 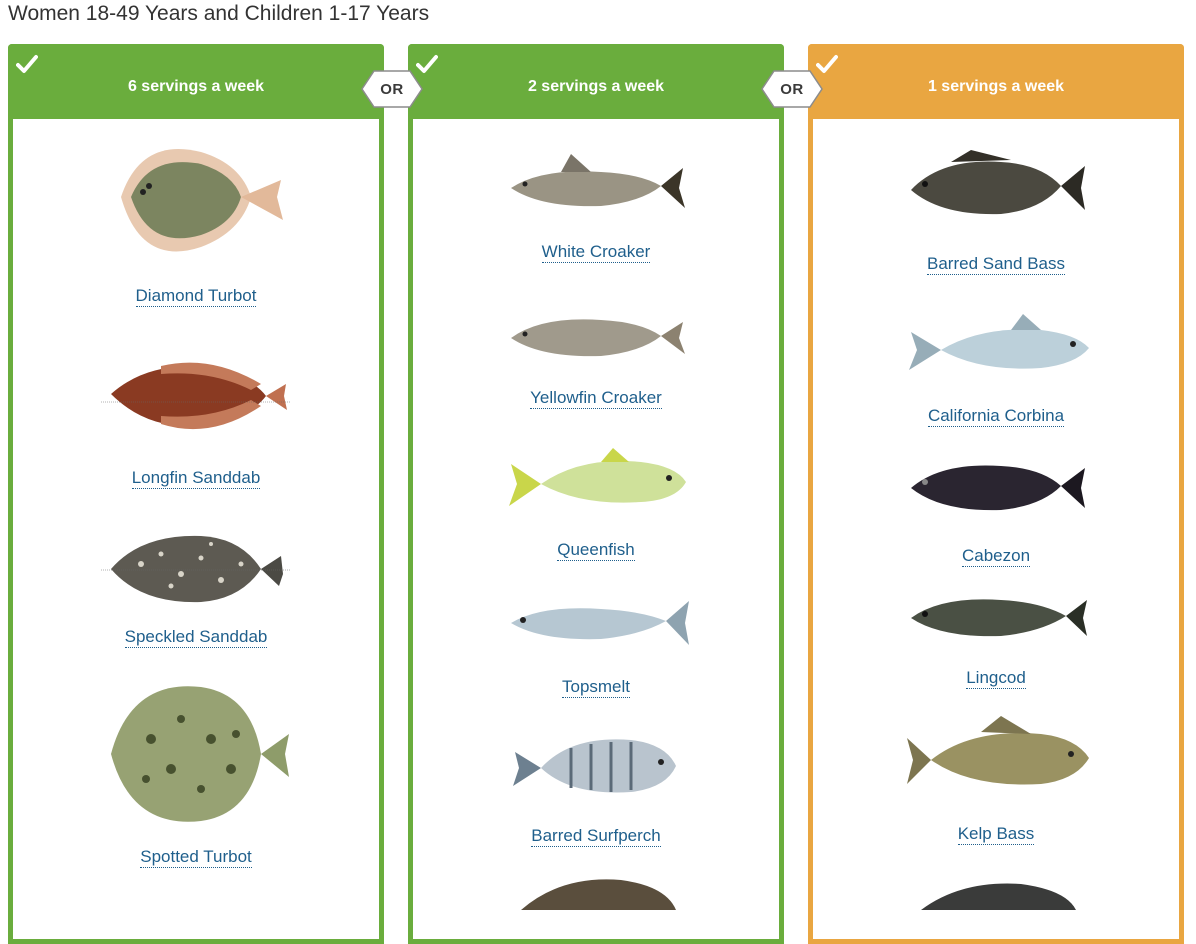 I want to click on column-header: 1 servings a week, so click(x=996, y=81).